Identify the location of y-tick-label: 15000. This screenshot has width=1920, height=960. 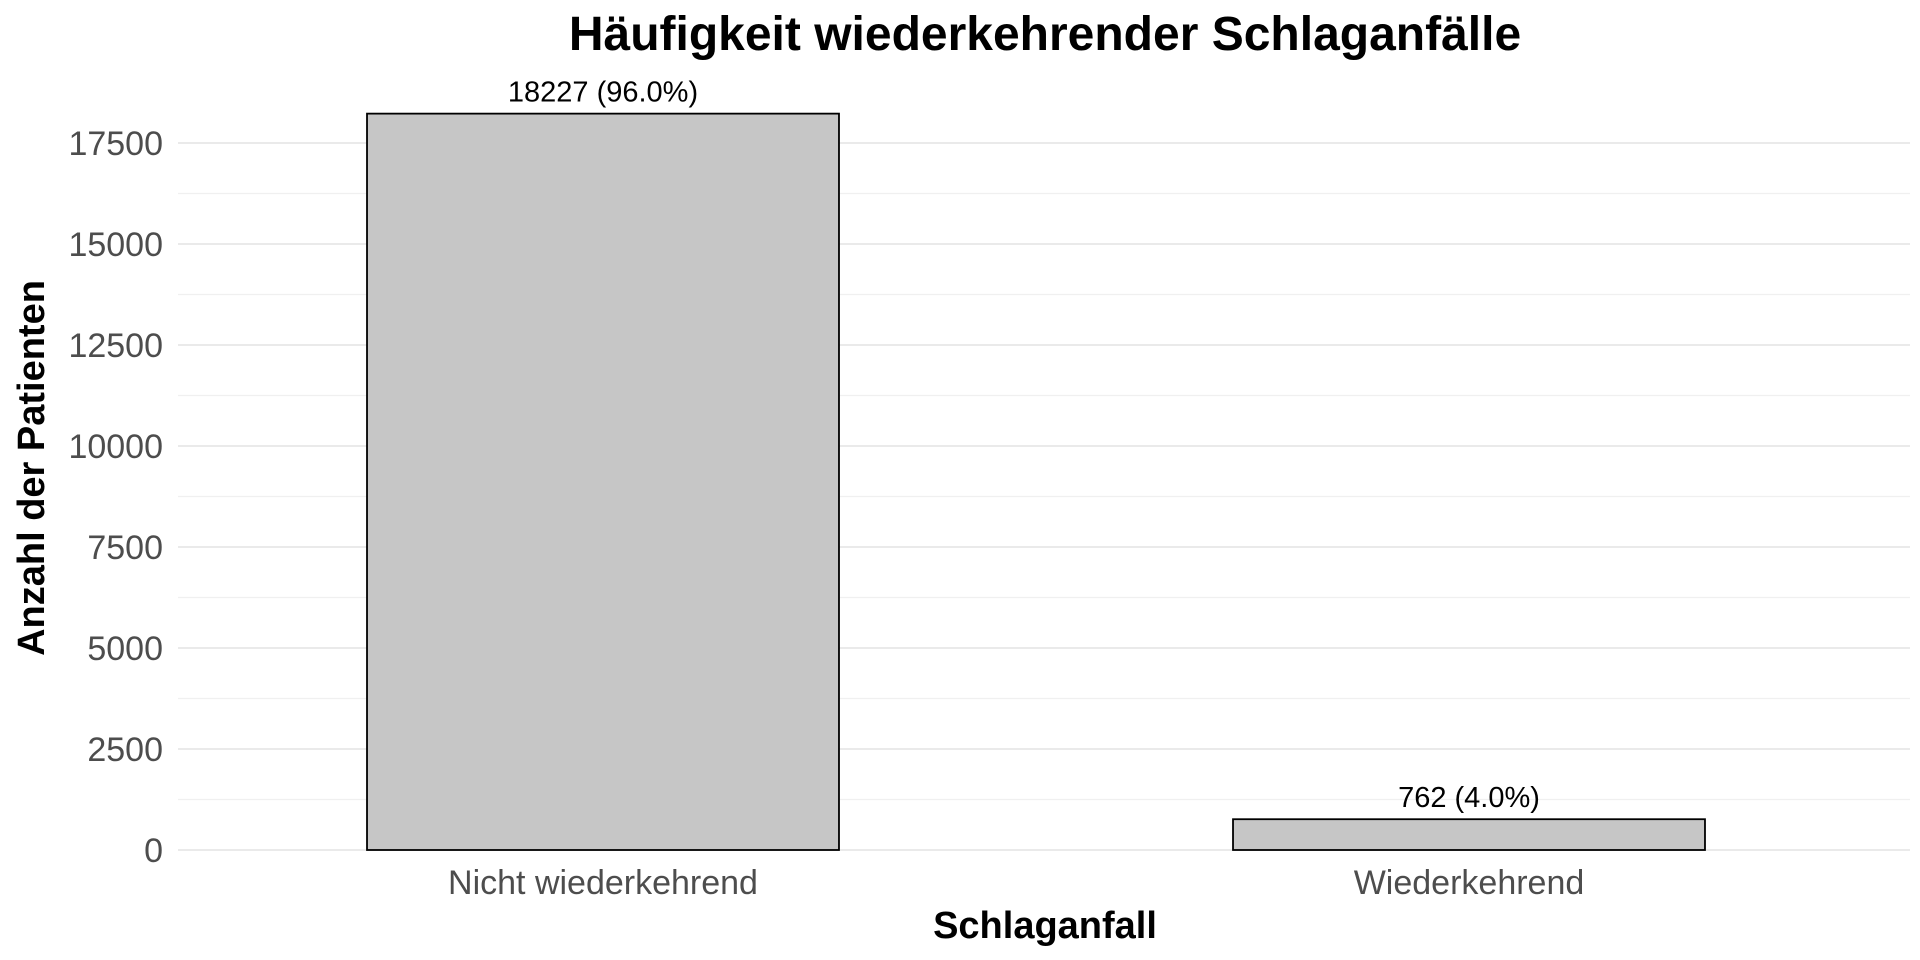
(115, 245).